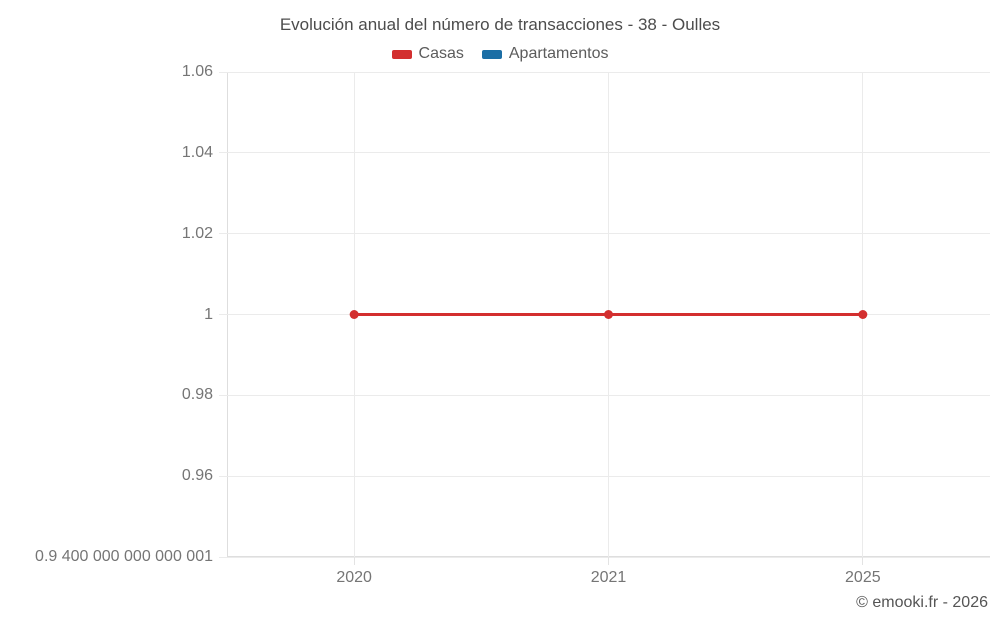  Describe the element at coordinates (608, 577) in the screenshot. I see `x-tick-label: 2021` at that location.